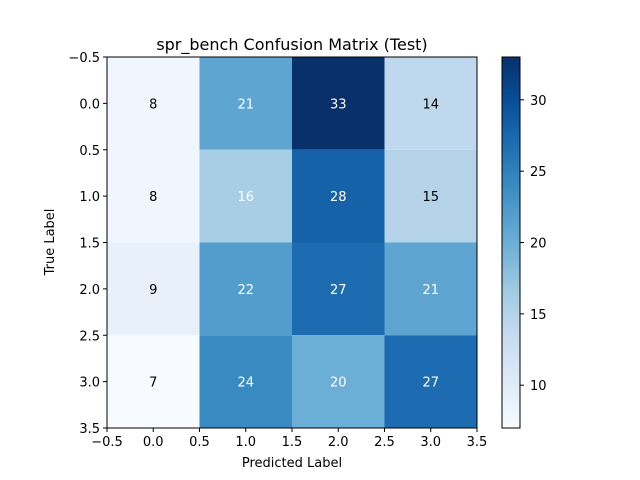 The width and height of the screenshot is (640, 480). I want to click on y-tick-label: 3.5, so click(89, 429).